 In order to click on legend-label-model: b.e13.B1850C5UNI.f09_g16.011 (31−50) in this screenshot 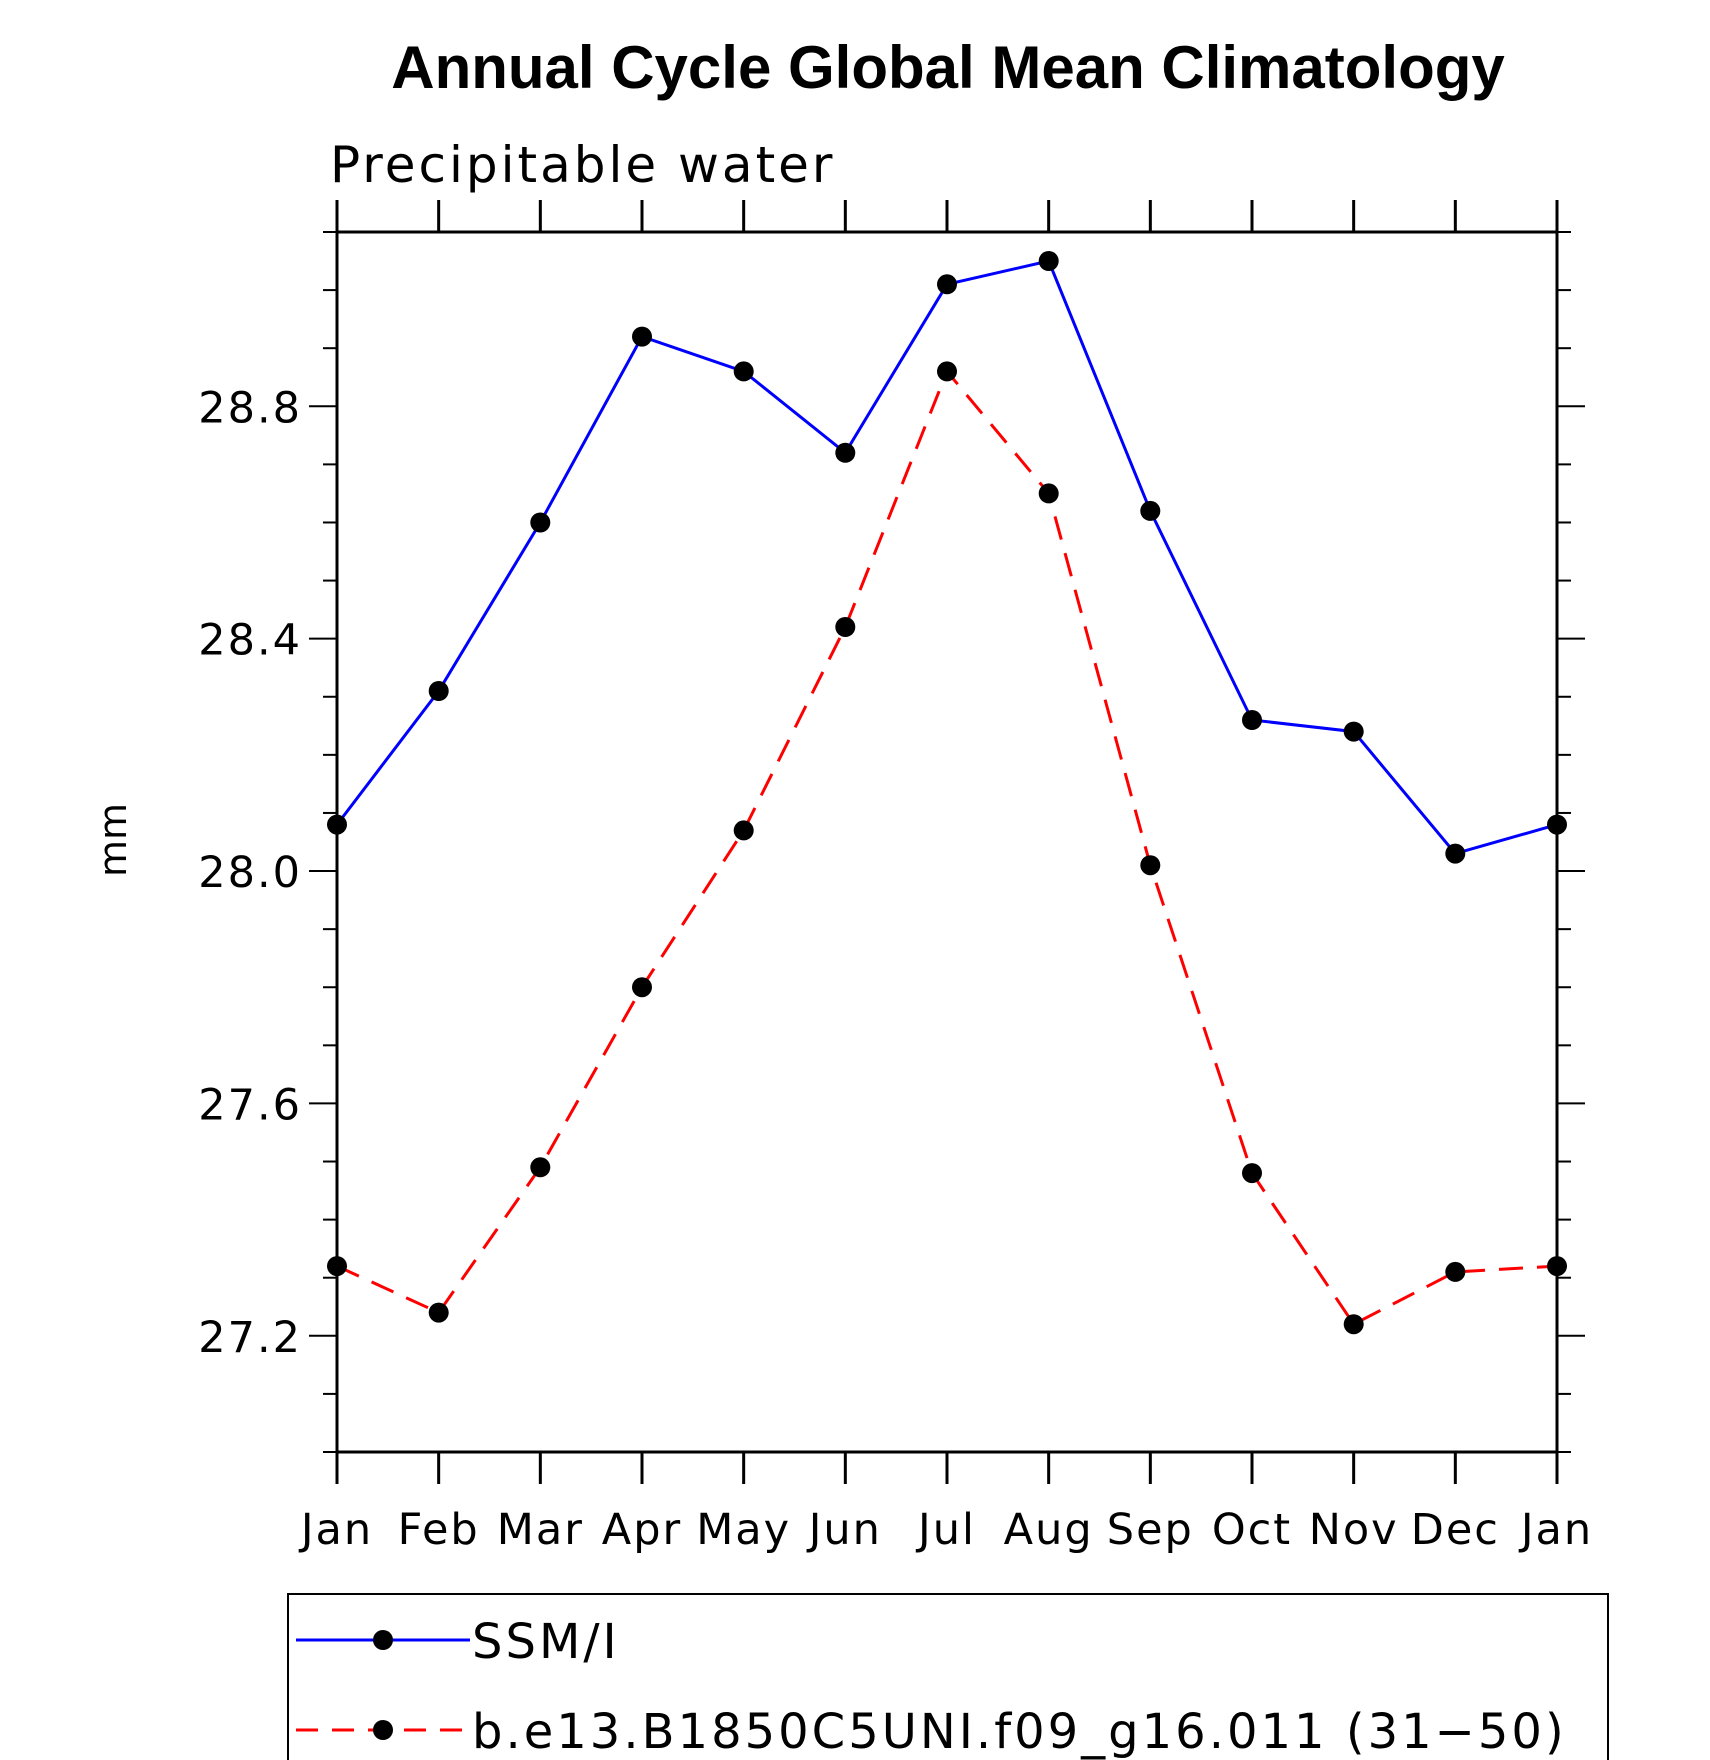, I will do `click(1019, 1732)`.